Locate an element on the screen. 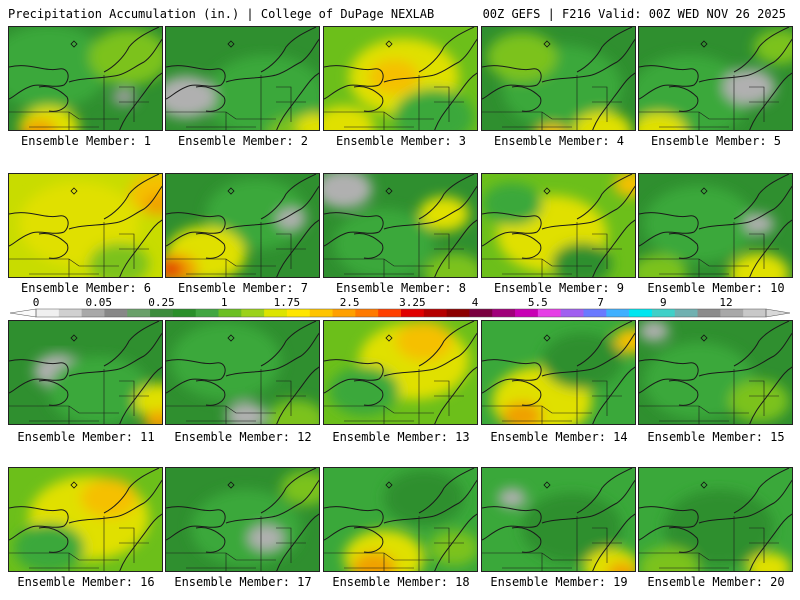 The image size is (800, 600). ensemble-member-caption: Ensemble Member: 4 is located at coordinates (559, 141).